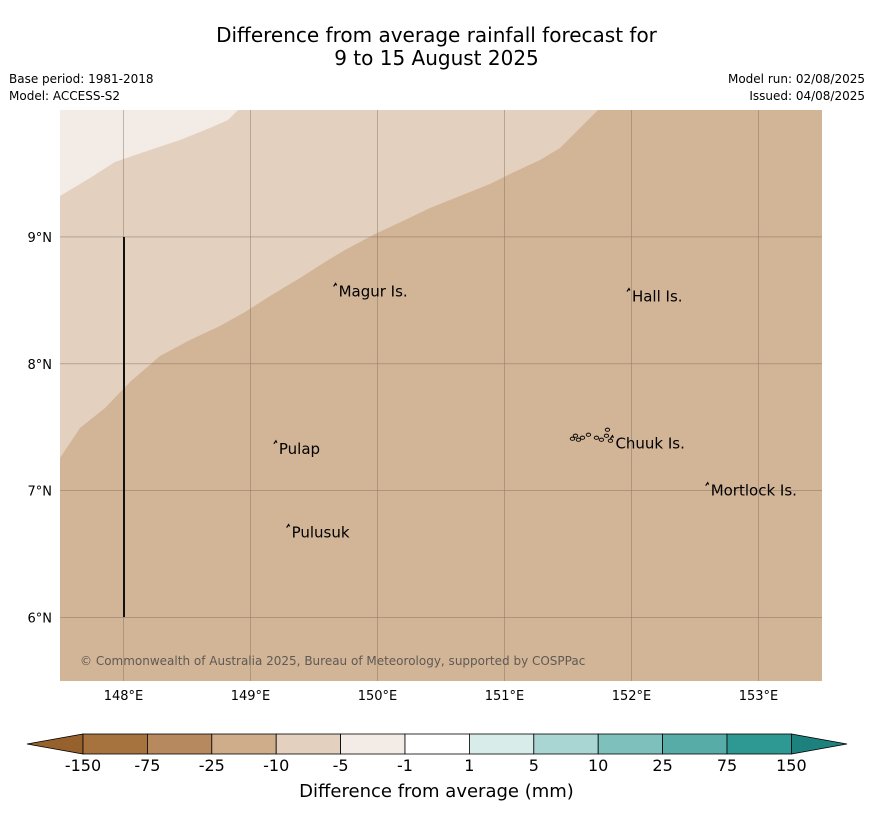 The width and height of the screenshot is (873, 816). What do you see at coordinates (40, 619) in the screenshot?
I see `lat-tick-label: 6°N` at bounding box center [40, 619].